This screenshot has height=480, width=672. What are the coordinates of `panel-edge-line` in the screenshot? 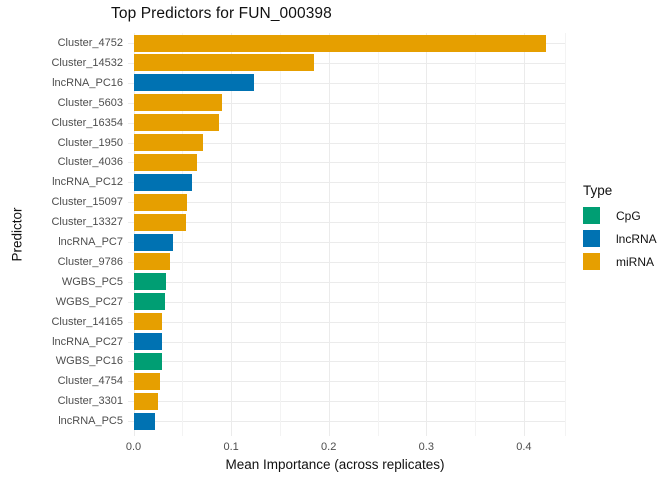 It's located at (565, 234).